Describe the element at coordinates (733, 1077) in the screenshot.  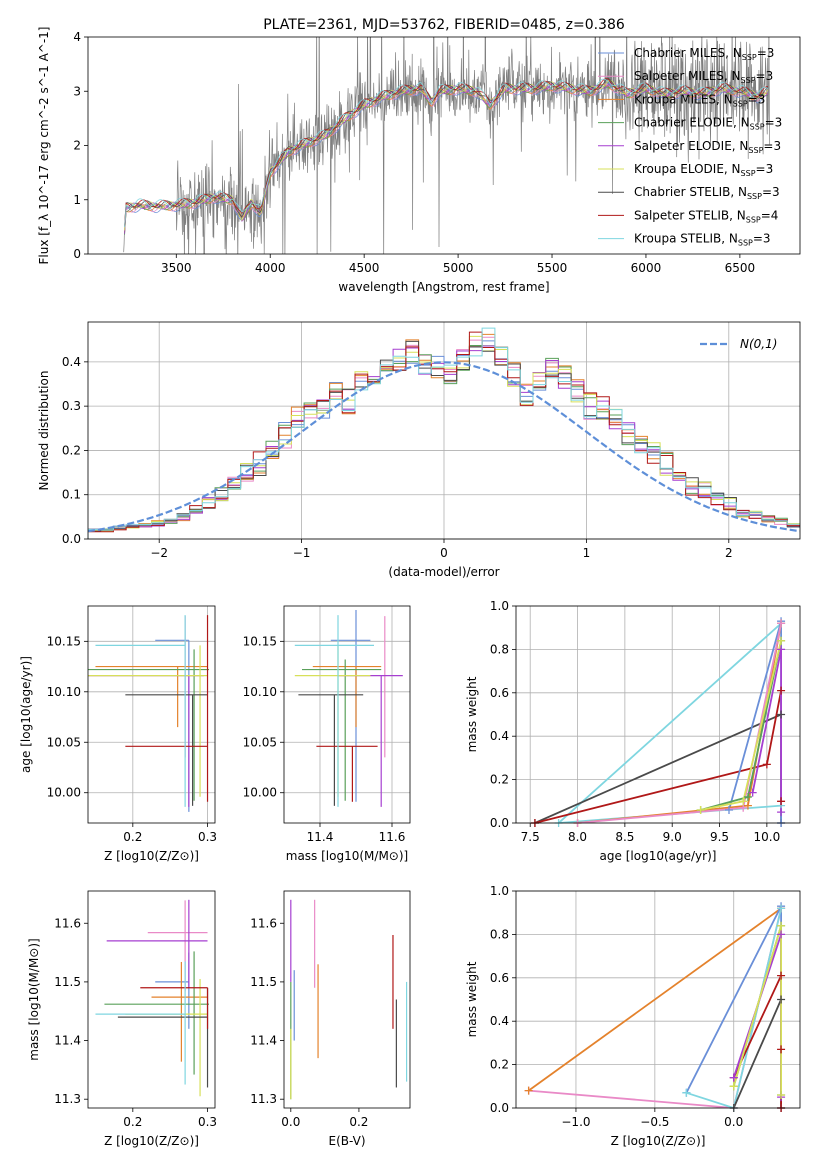
I see `weight-point-salpeter_elodie` at that location.